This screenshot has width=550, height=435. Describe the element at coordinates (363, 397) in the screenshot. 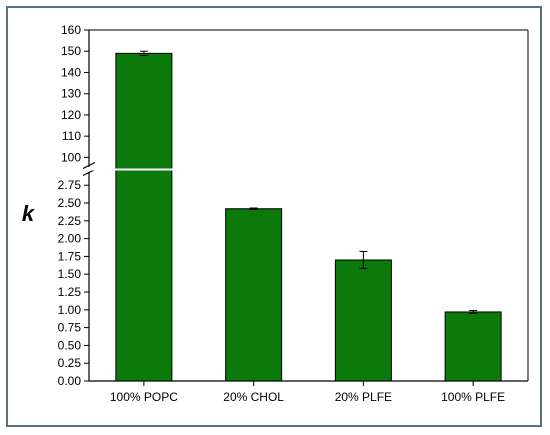

I see `x-tick-label: 20% PLFE` at that location.